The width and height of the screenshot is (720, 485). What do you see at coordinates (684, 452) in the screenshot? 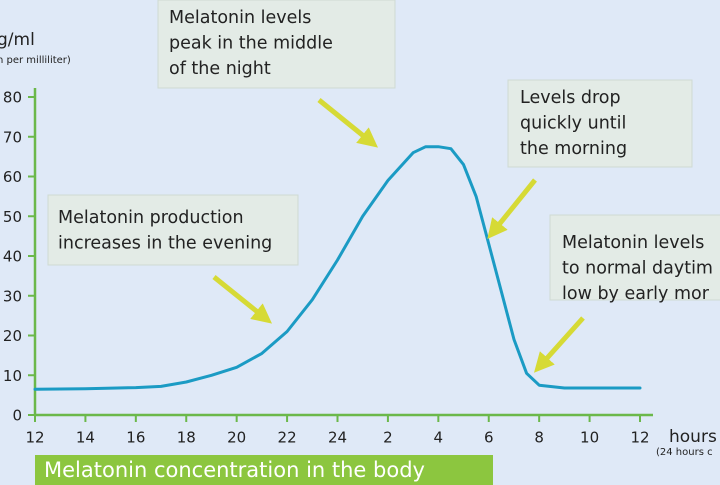
I see `x-axis-sublabel: (24 hours c` at bounding box center [684, 452].